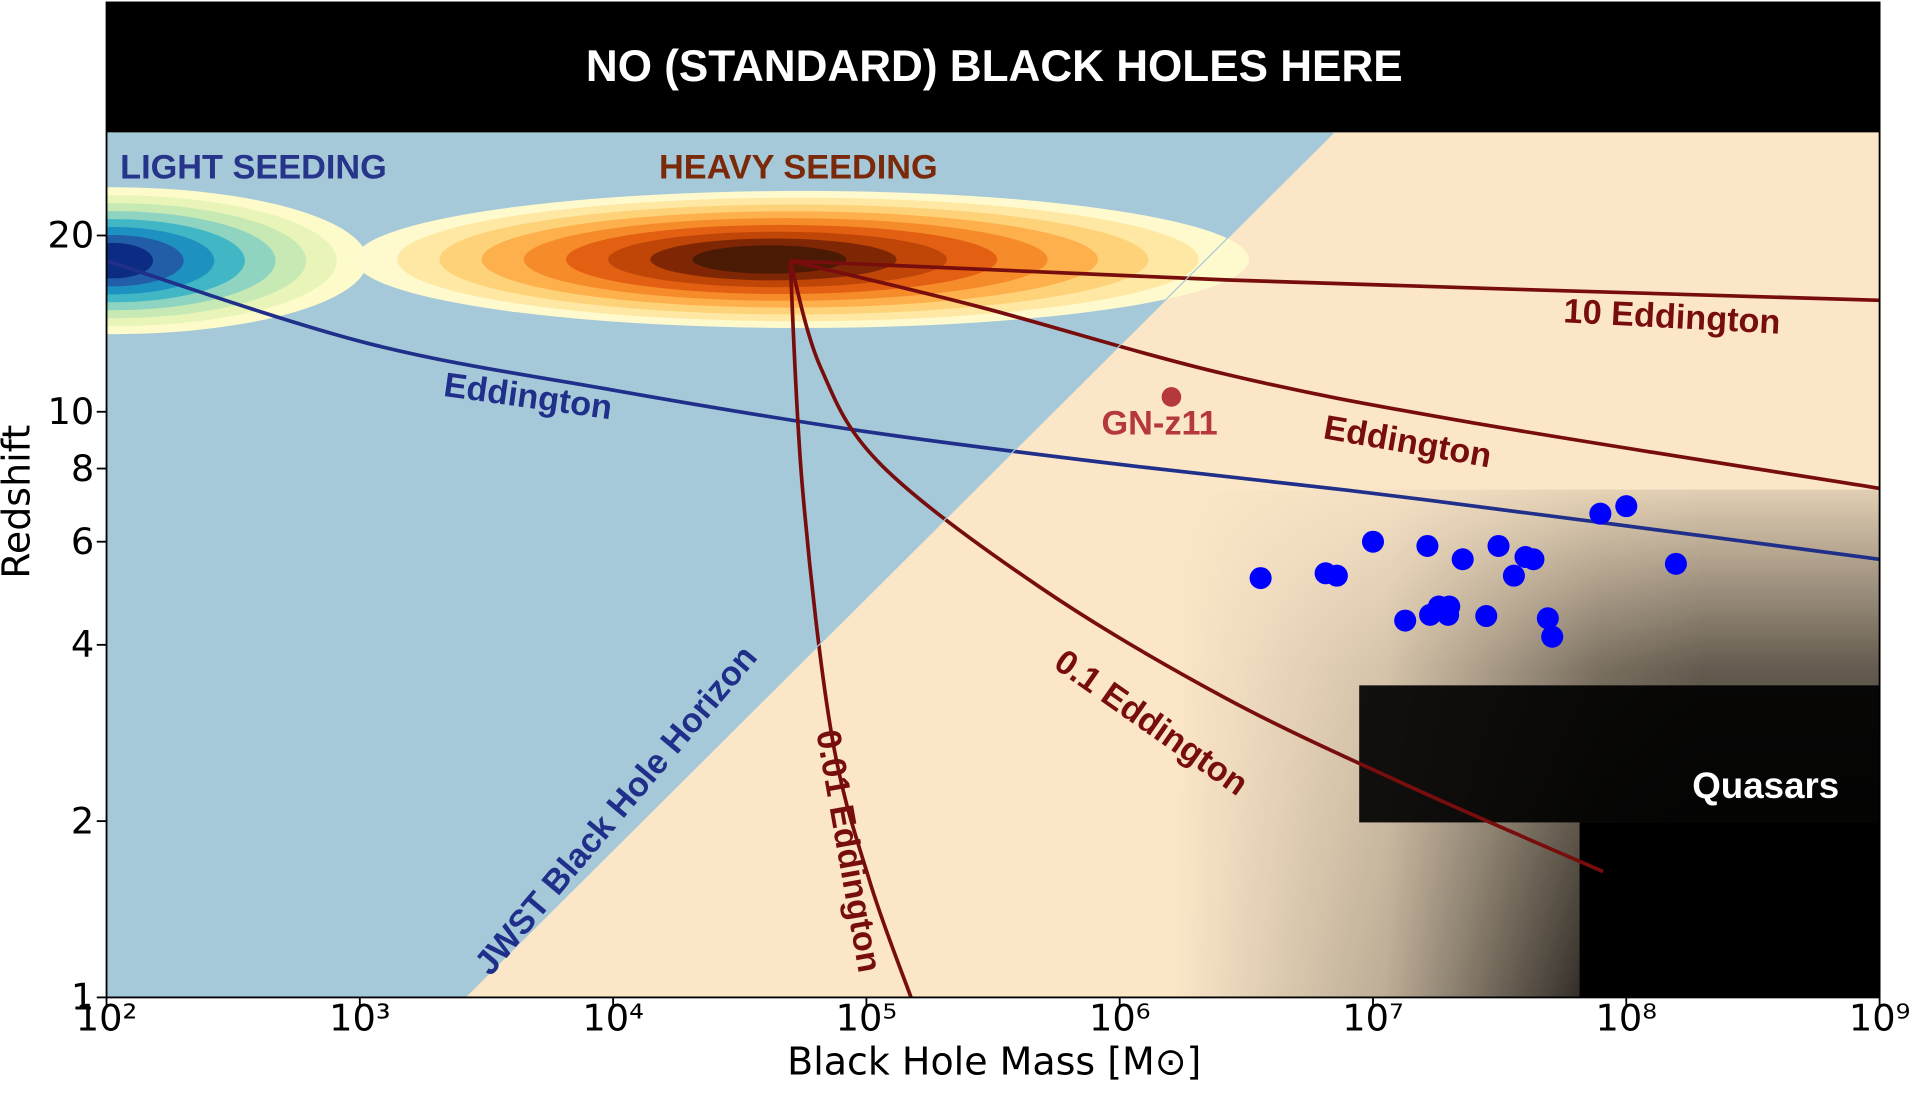  Describe the element at coordinates (1119, 1017) in the screenshot. I see `x-tick-label: 10⁶` at that location.